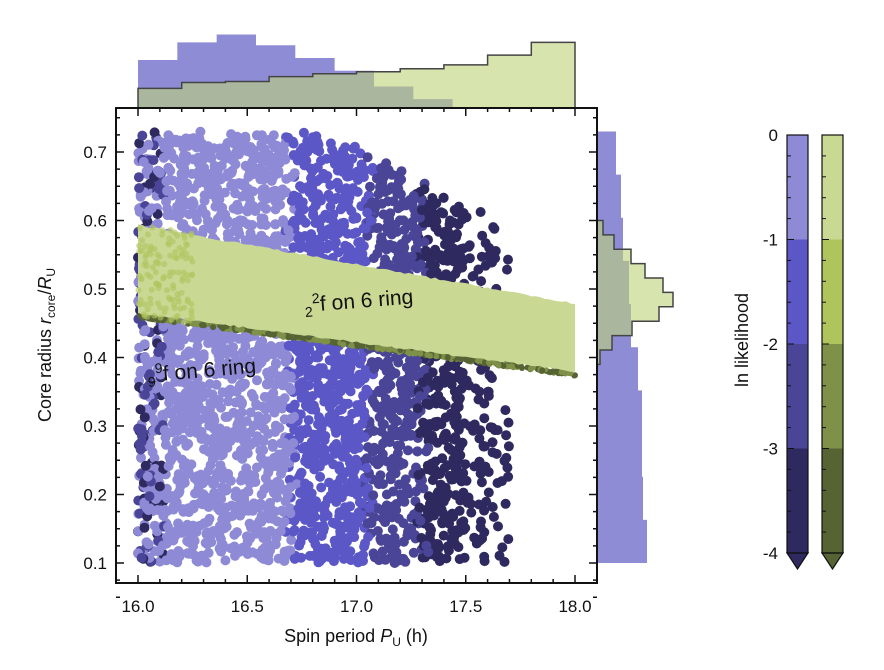 Image resolution: width=884 pixels, height=670 pixels. What do you see at coordinates (95, 152) in the screenshot?
I see `y-tick-label: 0.7` at bounding box center [95, 152].